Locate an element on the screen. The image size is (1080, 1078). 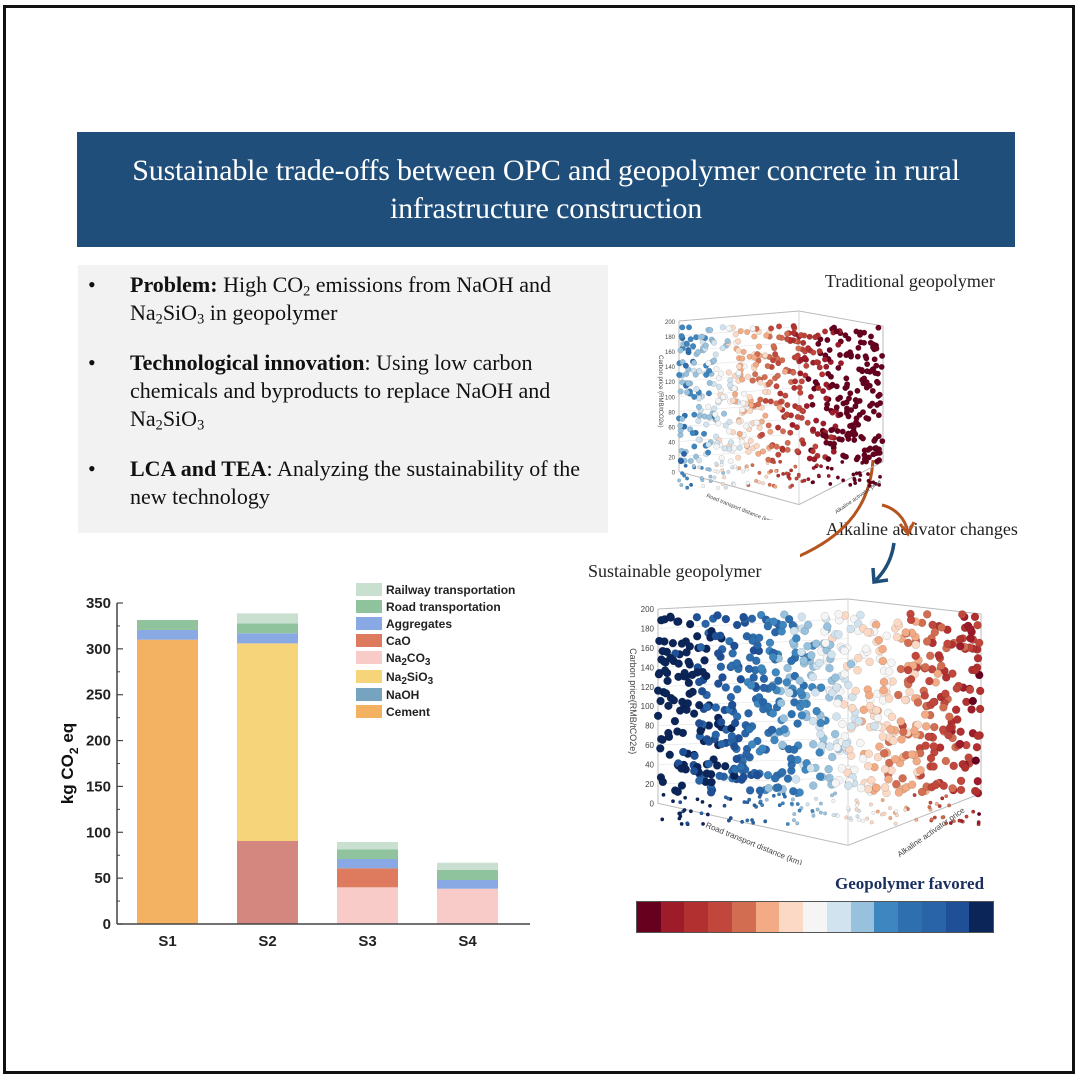
summary-item-text: High CO is located at coordinates (260, 284).